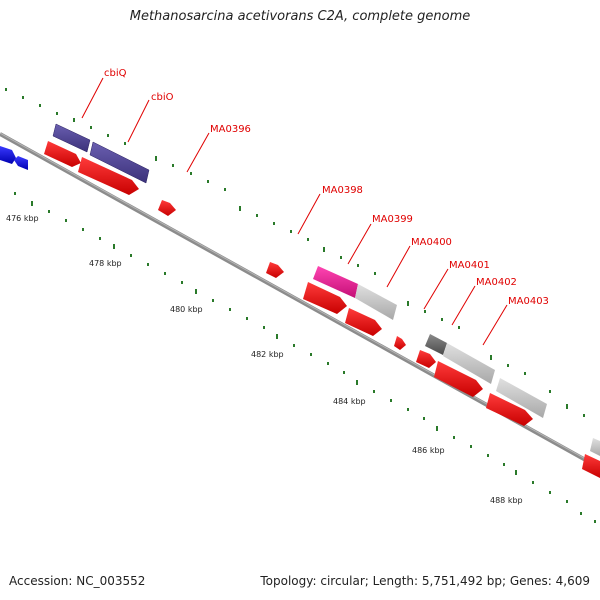  I want to click on gene-label-cbiQ: cbiQ, so click(115, 73).